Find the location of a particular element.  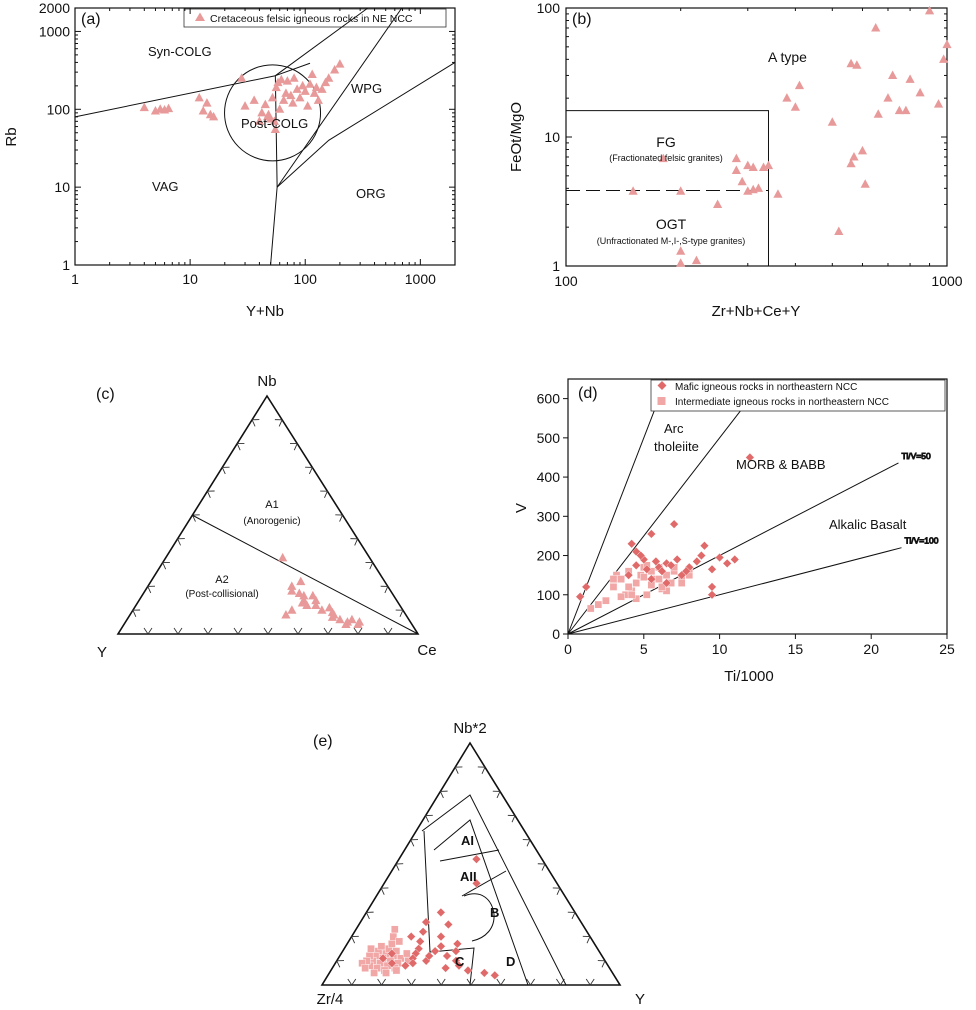

panel-e-apex-nb2: Nb*2 is located at coordinates (469, 728).